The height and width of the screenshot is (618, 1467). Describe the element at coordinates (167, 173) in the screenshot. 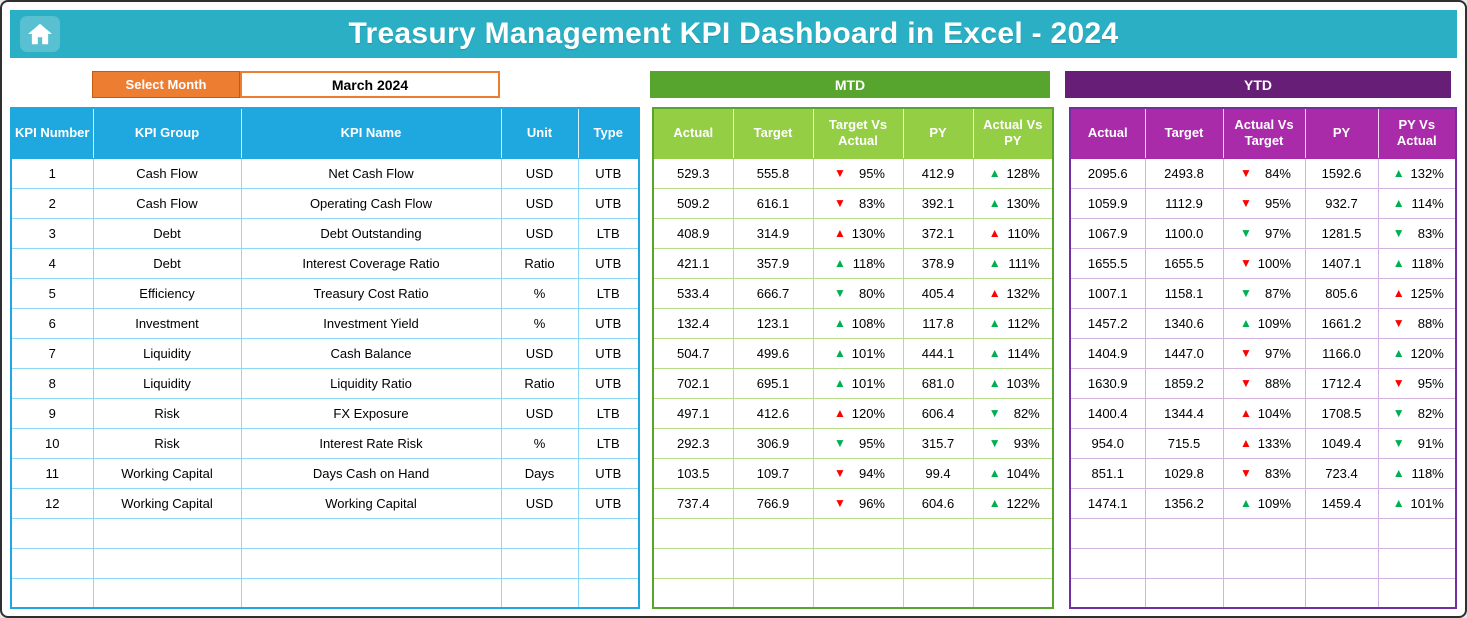

I see `kpi-group-cell: Cash Flow` at that location.